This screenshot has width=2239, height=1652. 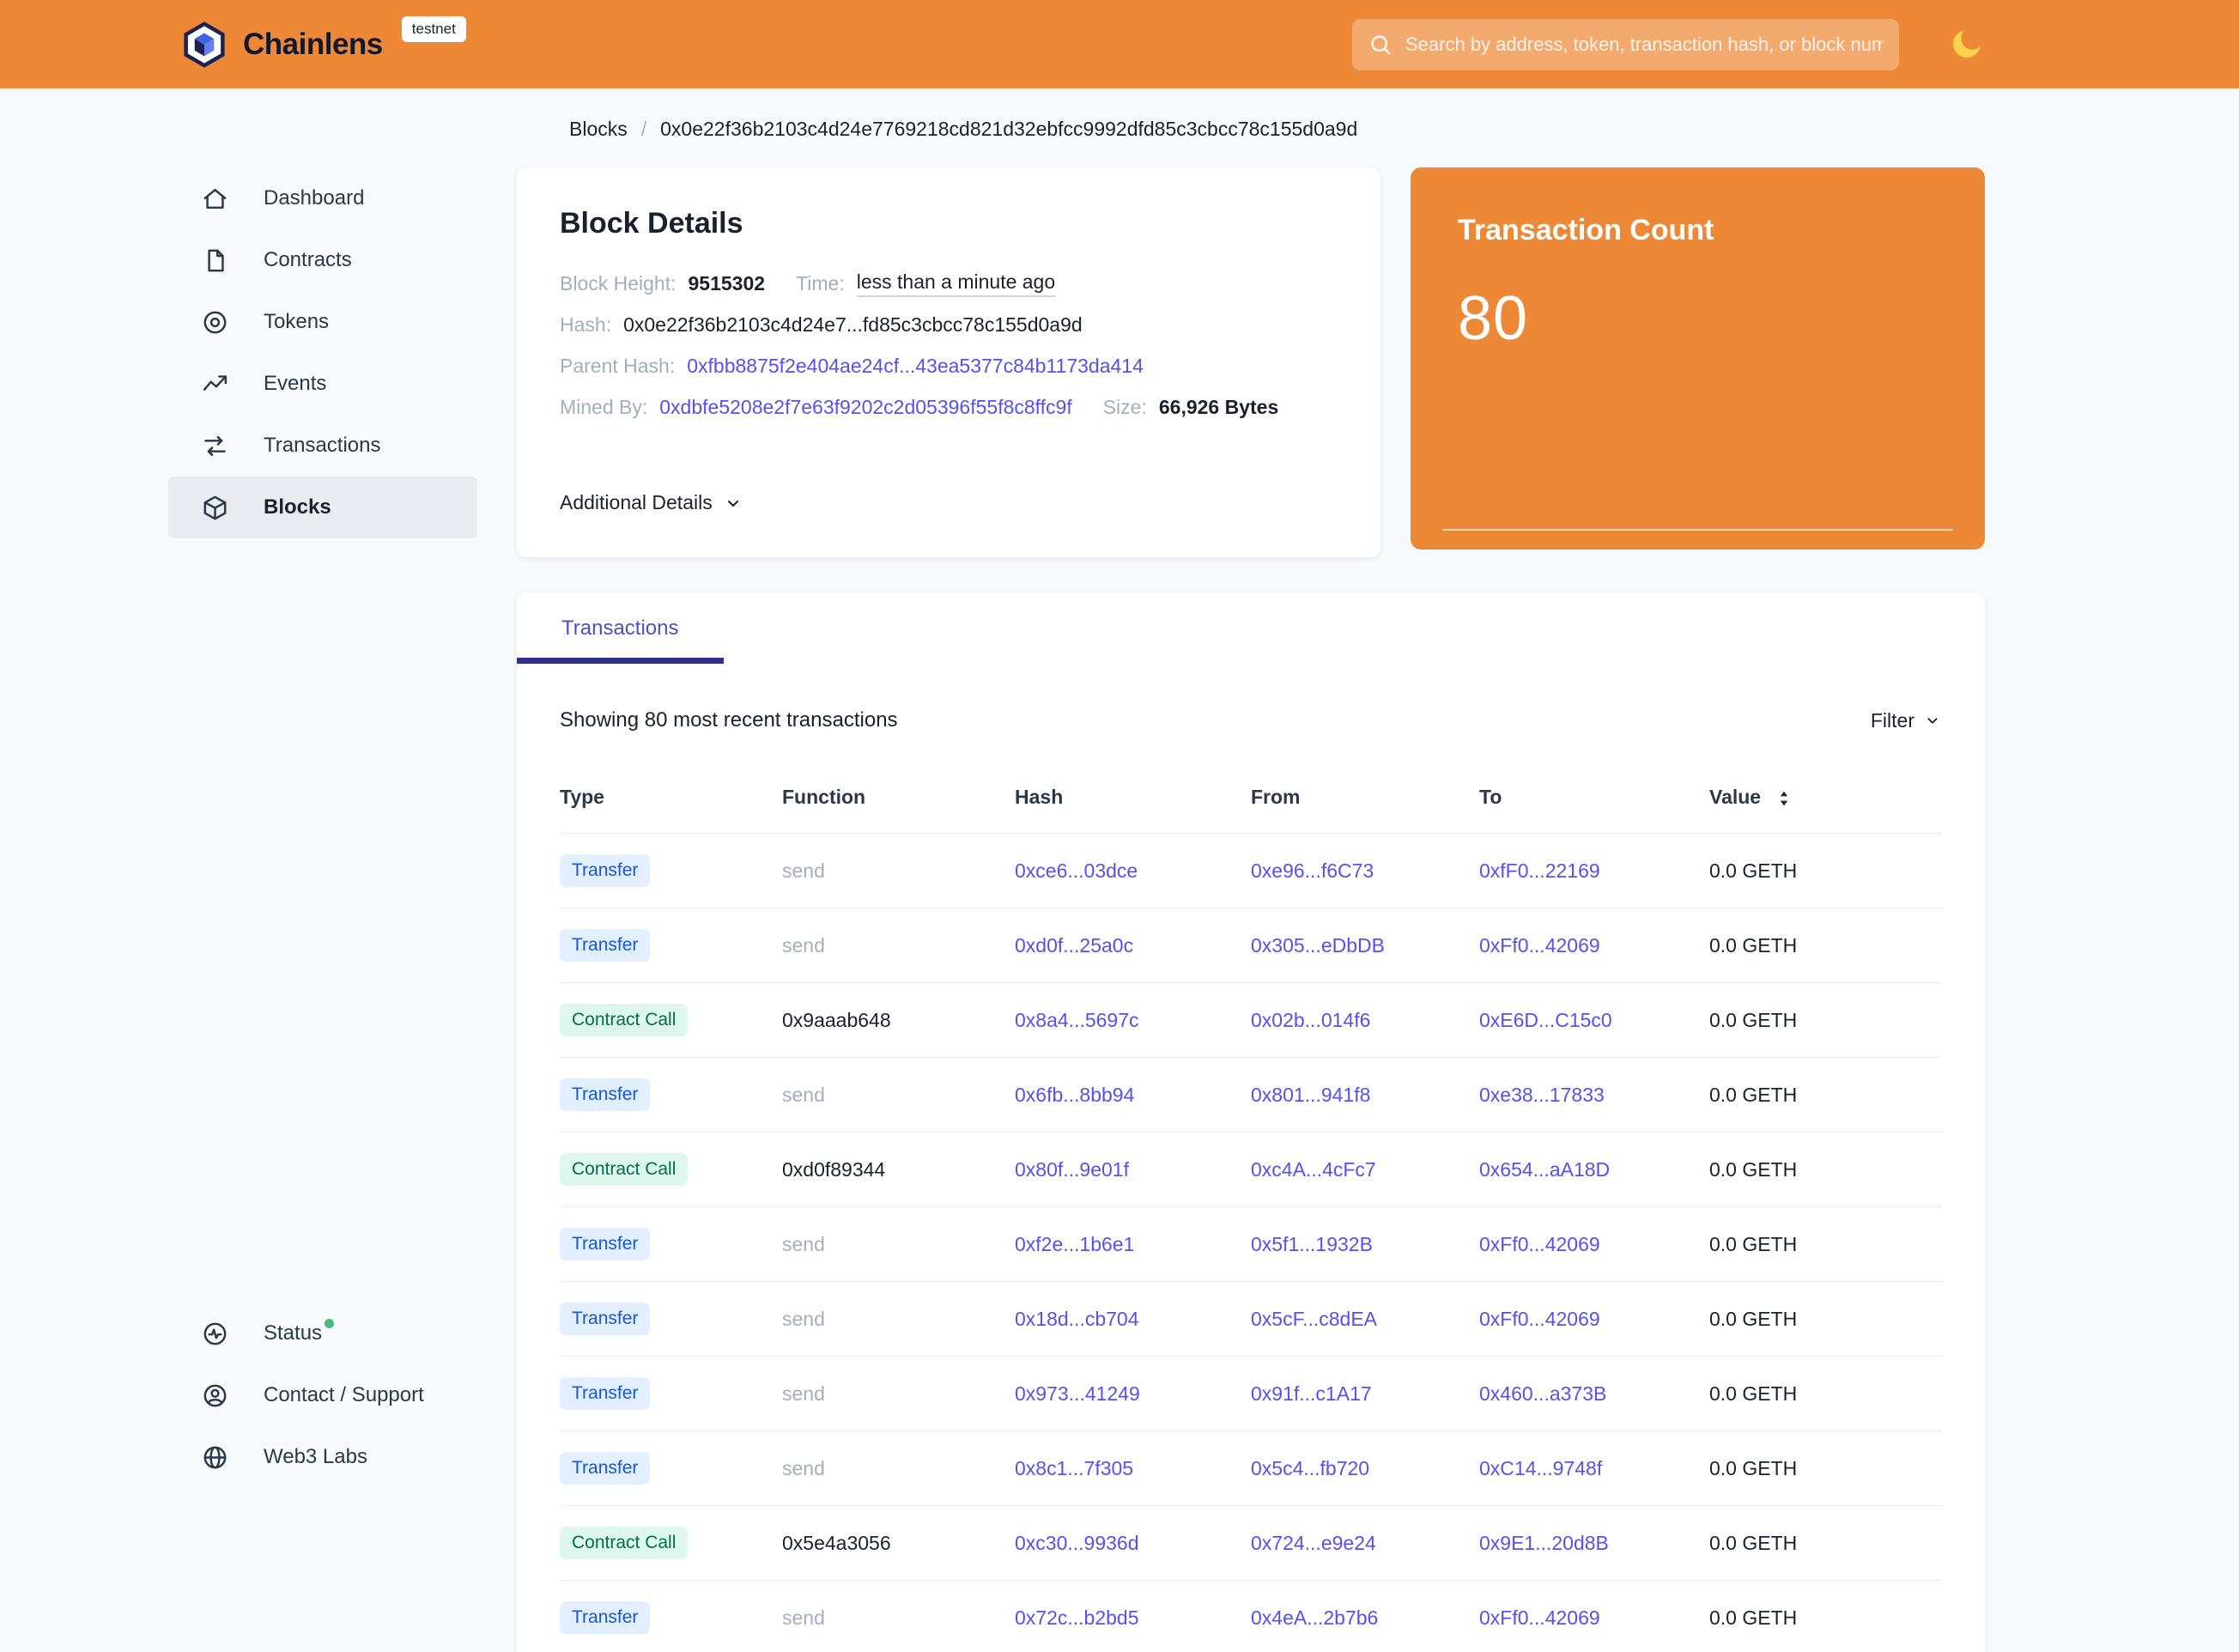 What do you see at coordinates (727, 283) in the screenshot?
I see `block-height-value: 9515302` at bounding box center [727, 283].